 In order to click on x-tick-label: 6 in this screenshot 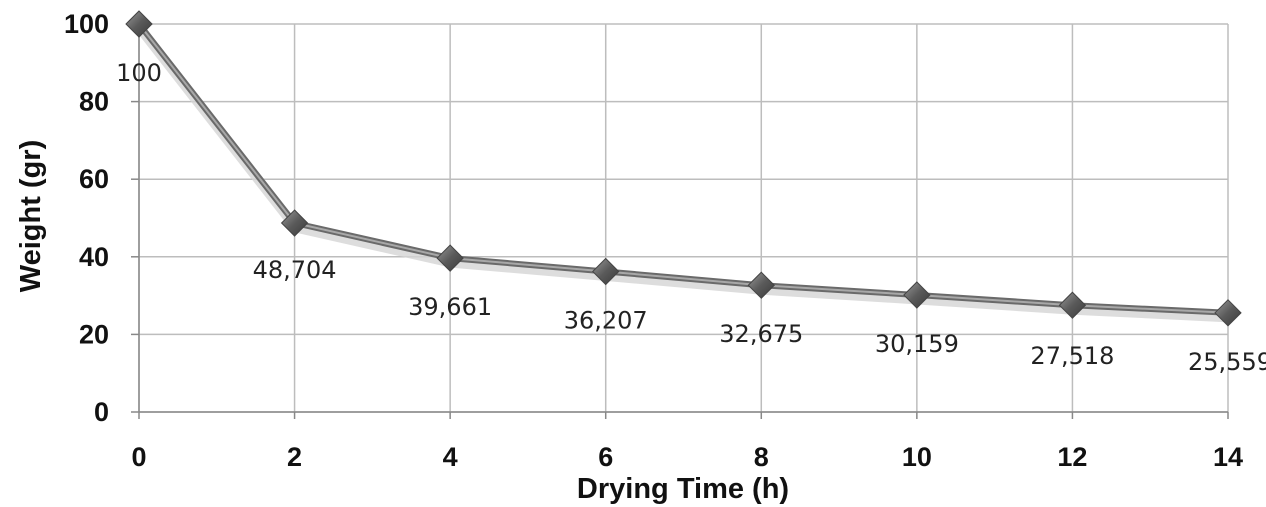, I will do `click(605, 457)`.